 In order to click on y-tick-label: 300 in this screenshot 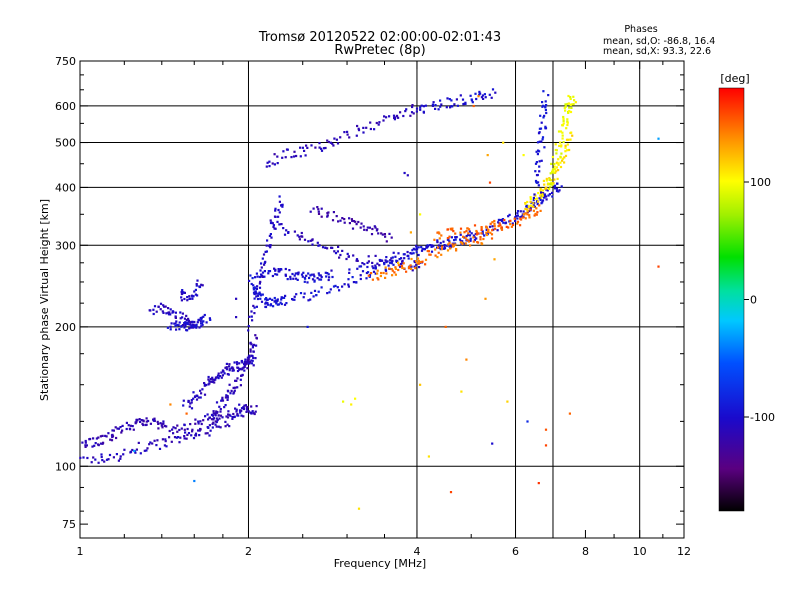, I will do `click(65, 245)`.